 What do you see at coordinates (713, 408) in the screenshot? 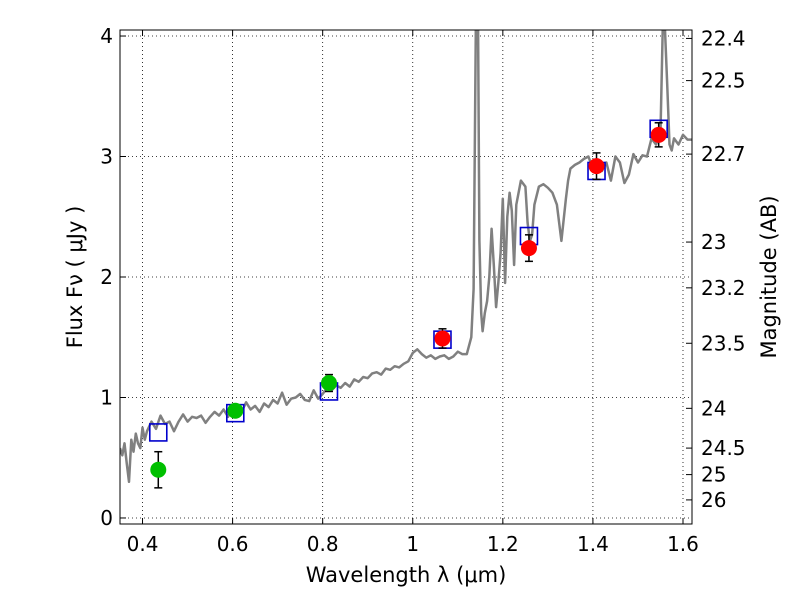
I see `magnitude-tick-label: 24` at bounding box center [713, 408].